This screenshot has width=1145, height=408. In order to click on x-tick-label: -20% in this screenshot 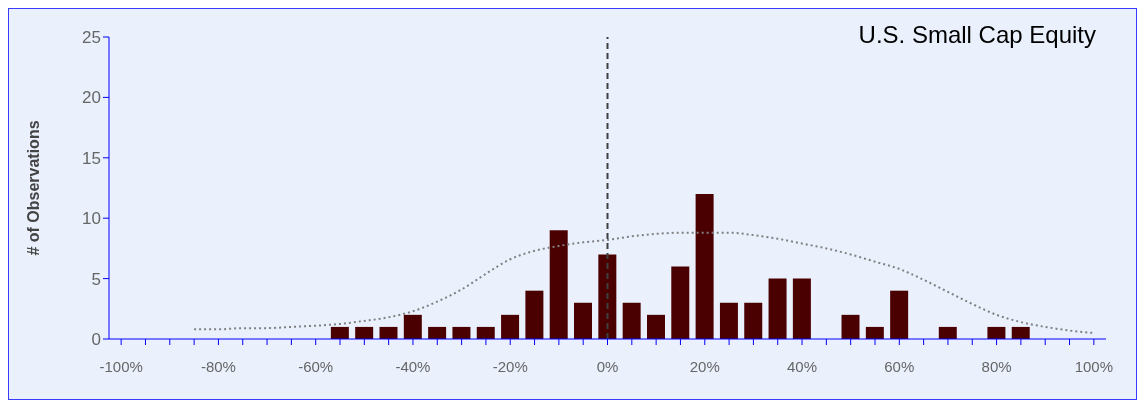, I will do `click(510, 366)`.